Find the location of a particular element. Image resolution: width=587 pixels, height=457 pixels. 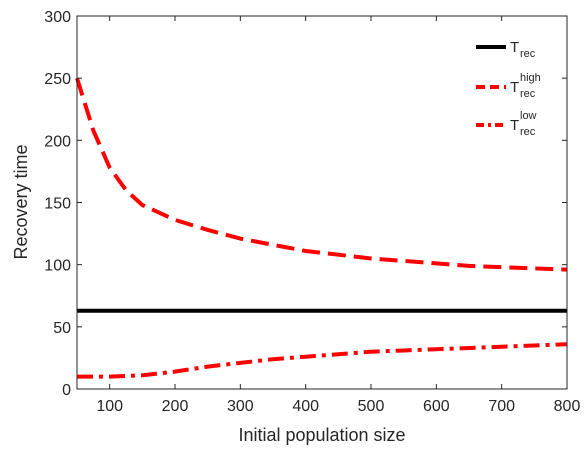

y-tick-label: 150 is located at coordinates (57, 204).